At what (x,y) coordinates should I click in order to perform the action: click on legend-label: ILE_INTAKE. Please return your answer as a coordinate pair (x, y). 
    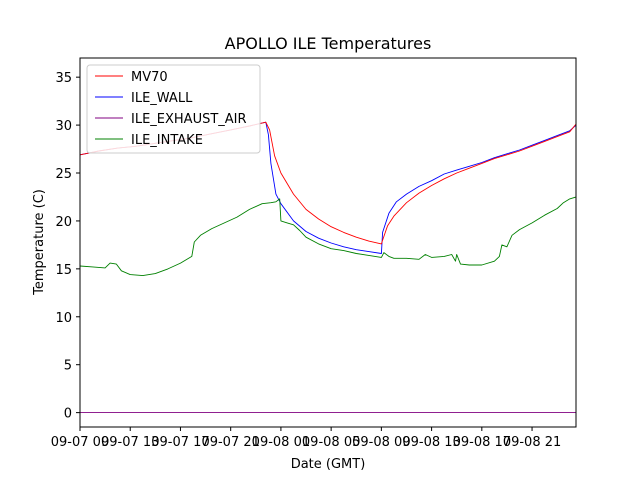
    Looking at the image, I should click on (167, 140).